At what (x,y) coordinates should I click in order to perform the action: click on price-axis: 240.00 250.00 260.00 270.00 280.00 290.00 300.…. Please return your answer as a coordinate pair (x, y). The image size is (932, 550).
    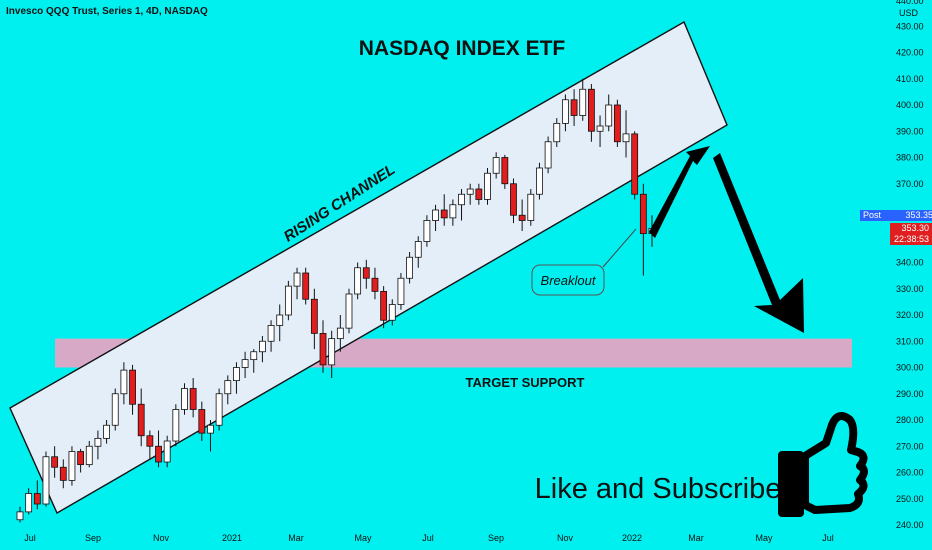
    Looking at the image, I should click on (910, 265).